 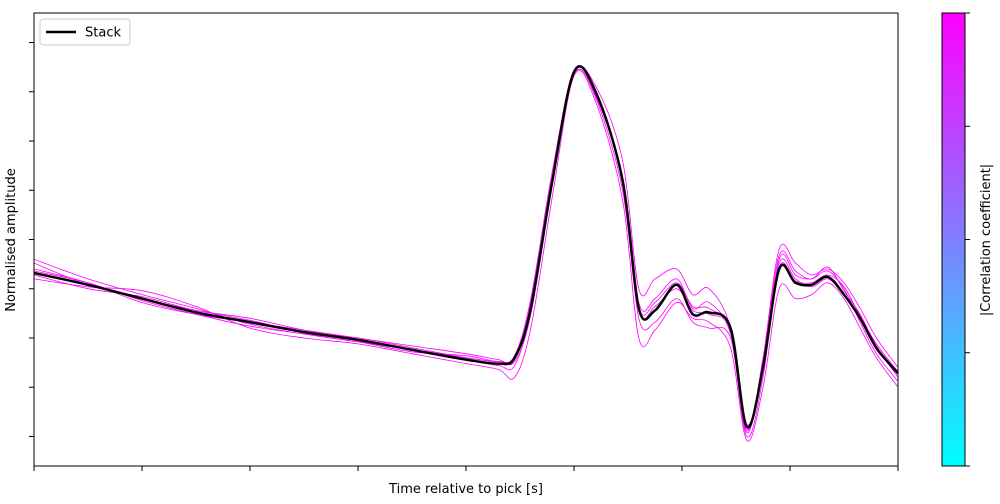 I want to click on x-axis-label: Time relative to pick [s], so click(x=465, y=489).